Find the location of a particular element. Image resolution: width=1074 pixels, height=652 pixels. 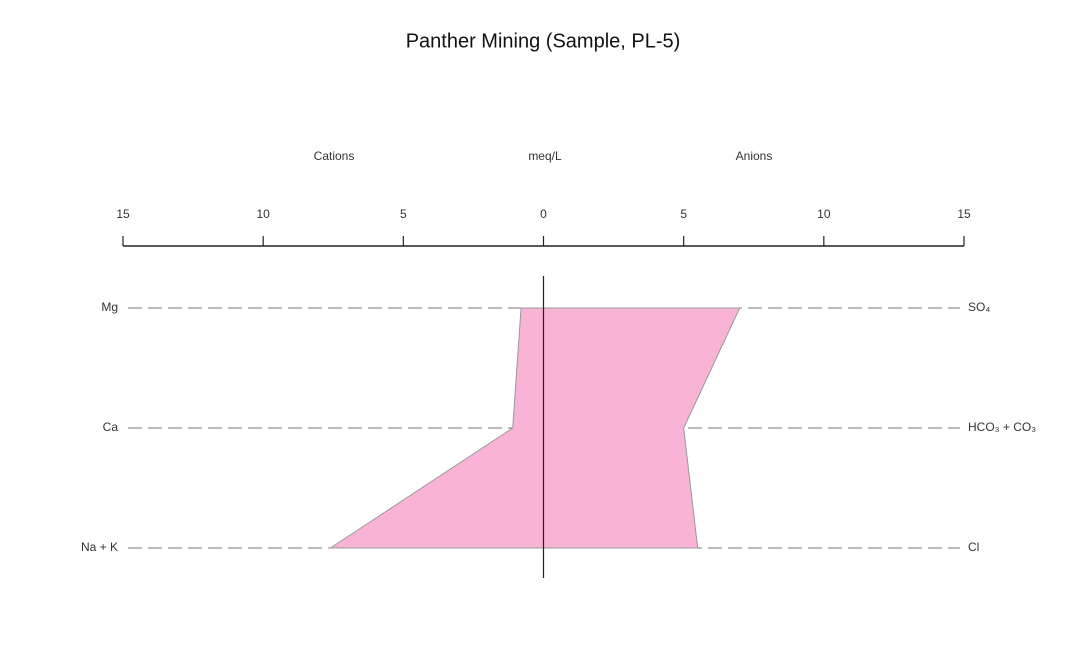

anion-label: Cl is located at coordinates (973, 547).